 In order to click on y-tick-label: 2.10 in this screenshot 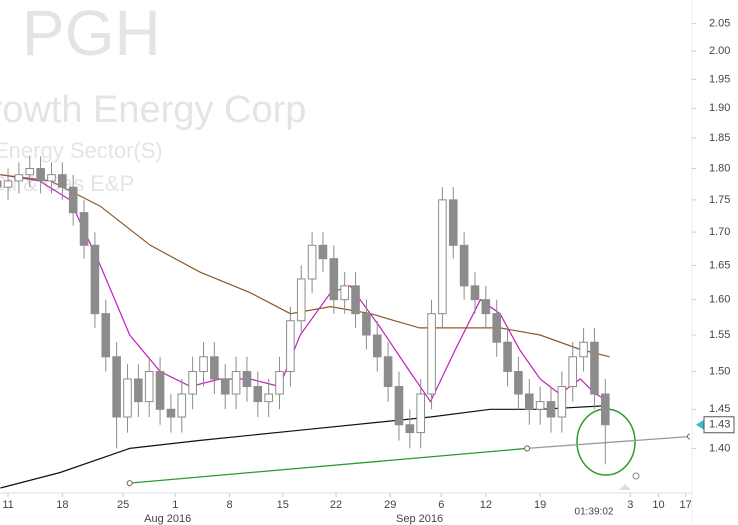, I will do `click(719, 1)`.